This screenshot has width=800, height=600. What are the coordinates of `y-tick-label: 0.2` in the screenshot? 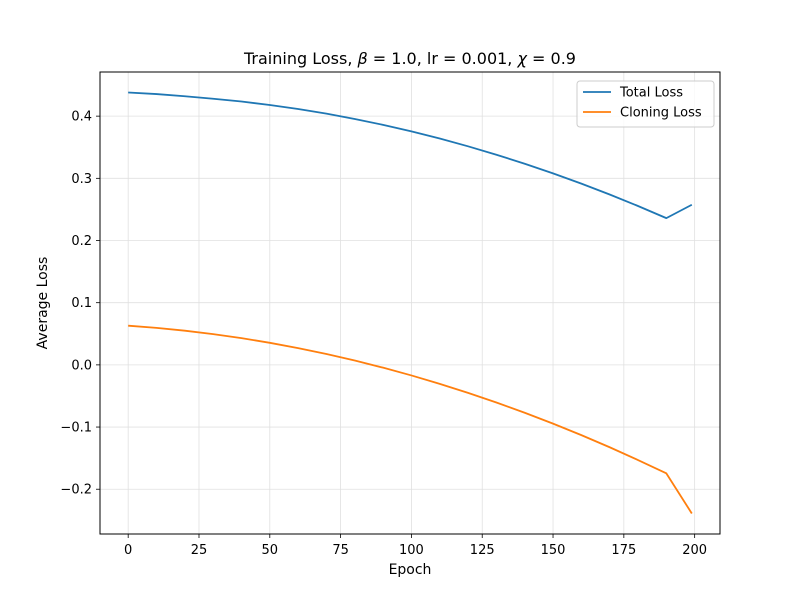 It's located at (81, 241).